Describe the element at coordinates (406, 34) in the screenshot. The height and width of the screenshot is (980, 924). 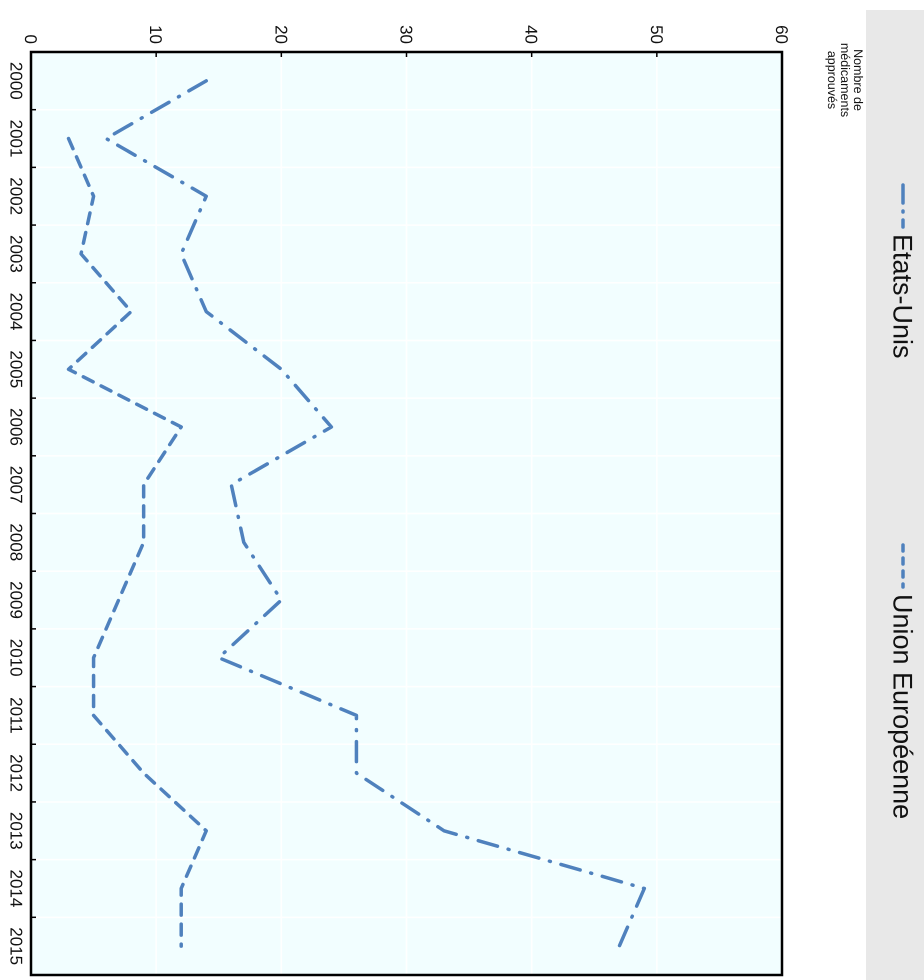
I see `x-tick-label: 30` at that location.